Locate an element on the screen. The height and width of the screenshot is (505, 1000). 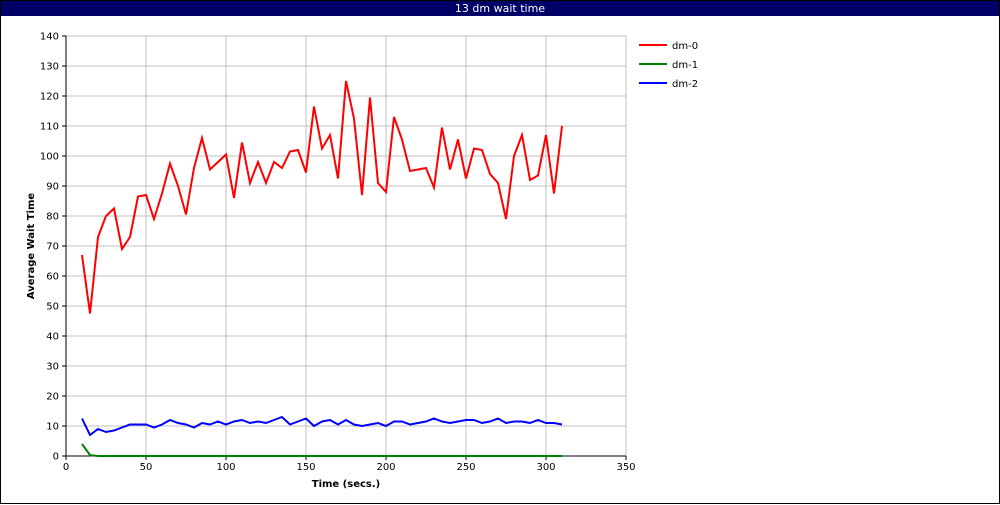
y-tick-label: 50 is located at coordinates (52, 307).